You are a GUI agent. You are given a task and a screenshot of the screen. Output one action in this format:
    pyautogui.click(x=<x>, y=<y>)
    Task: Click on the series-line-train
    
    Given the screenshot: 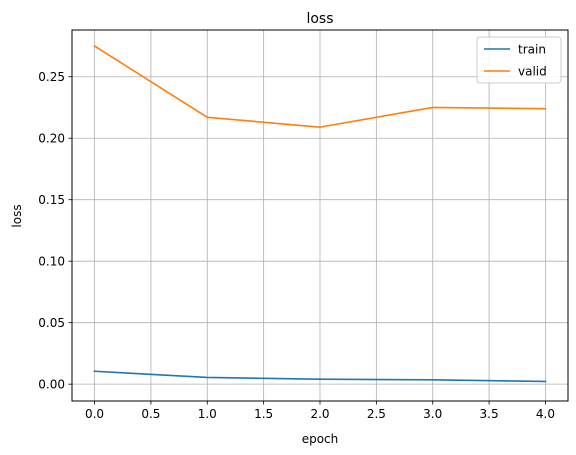 What is the action you would take?
    pyautogui.click(x=320, y=376)
    